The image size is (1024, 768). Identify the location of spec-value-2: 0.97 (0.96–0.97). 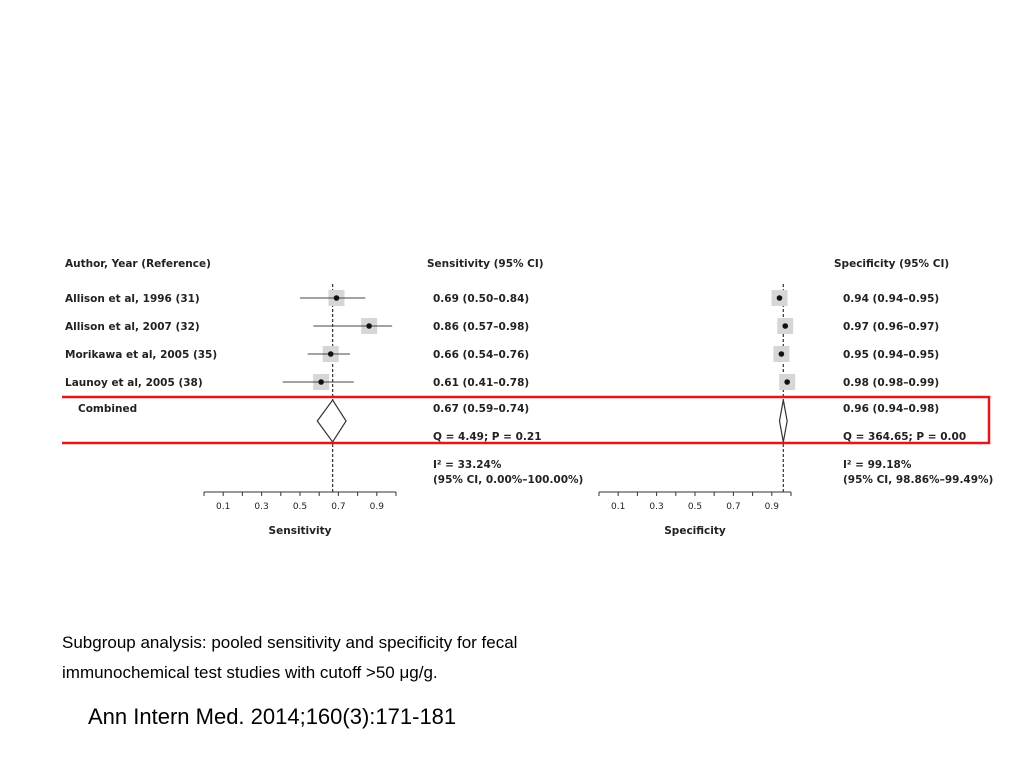
(891, 327).